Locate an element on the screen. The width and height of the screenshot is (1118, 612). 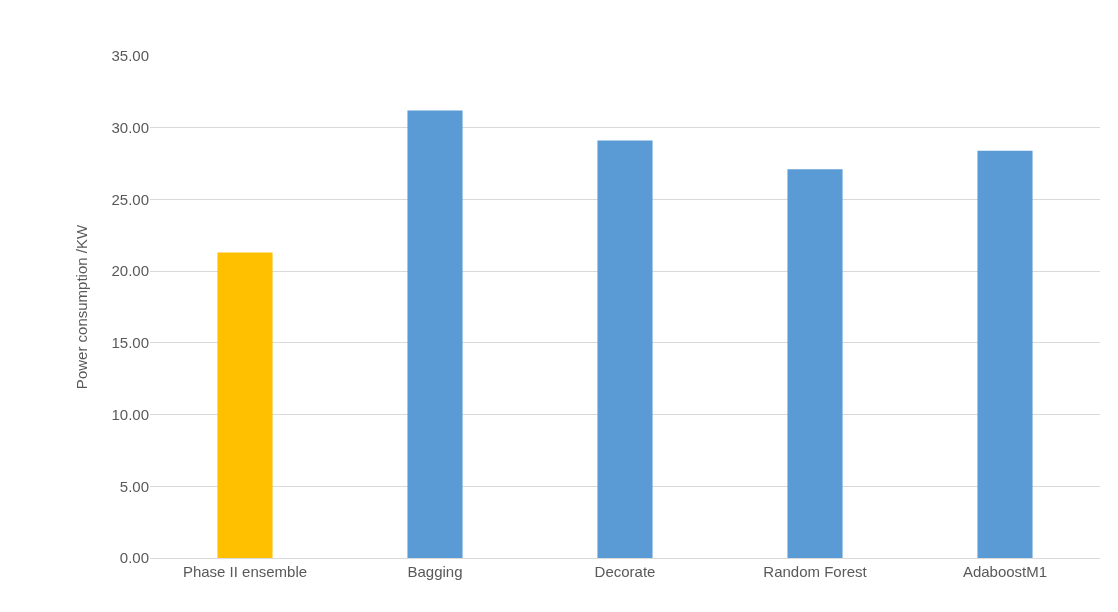
y-tick-label: 10.00 is located at coordinates (130, 414).